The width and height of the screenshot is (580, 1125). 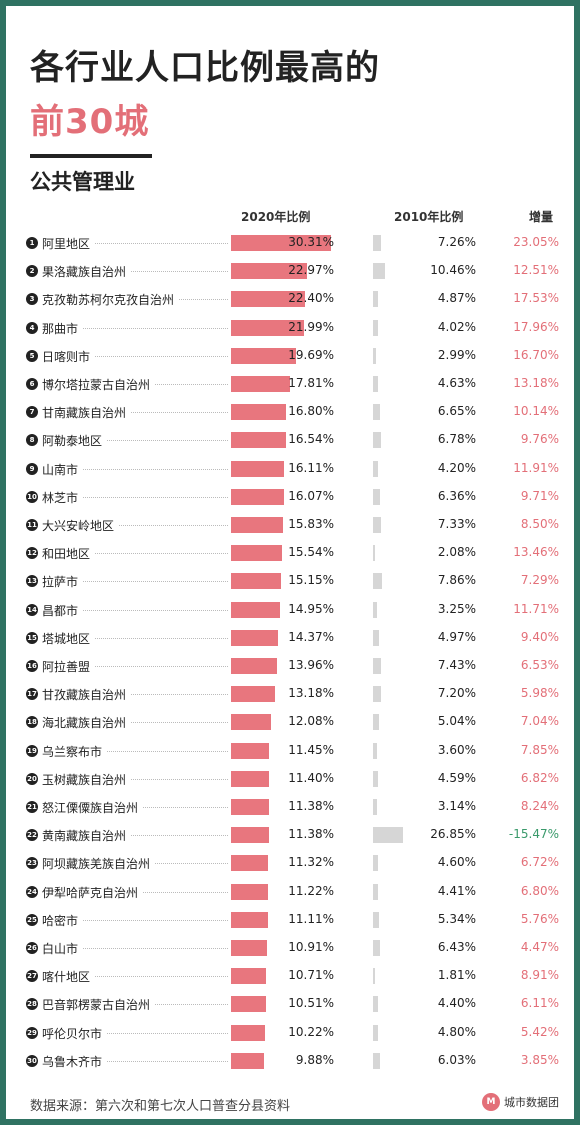 What do you see at coordinates (290, 807) in the screenshot?
I see `table-row: 21 怒江傈僳族自治州 11.38% 3.14% 8.24%` at bounding box center [290, 807].